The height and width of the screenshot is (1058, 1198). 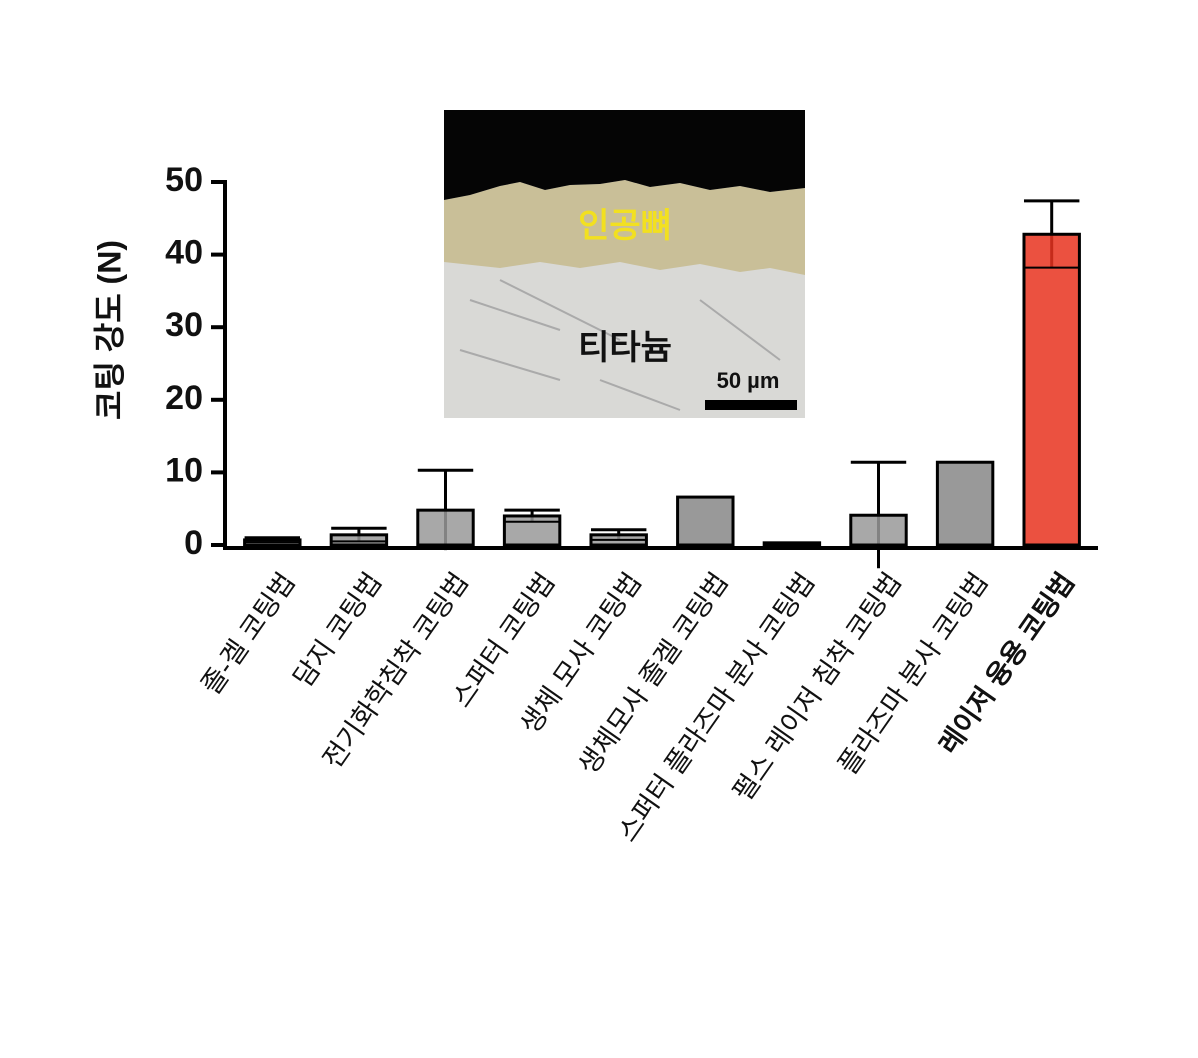 What do you see at coordinates (624, 155) in the screenshot?
I see `background-region` at bounding box center [624, 155].